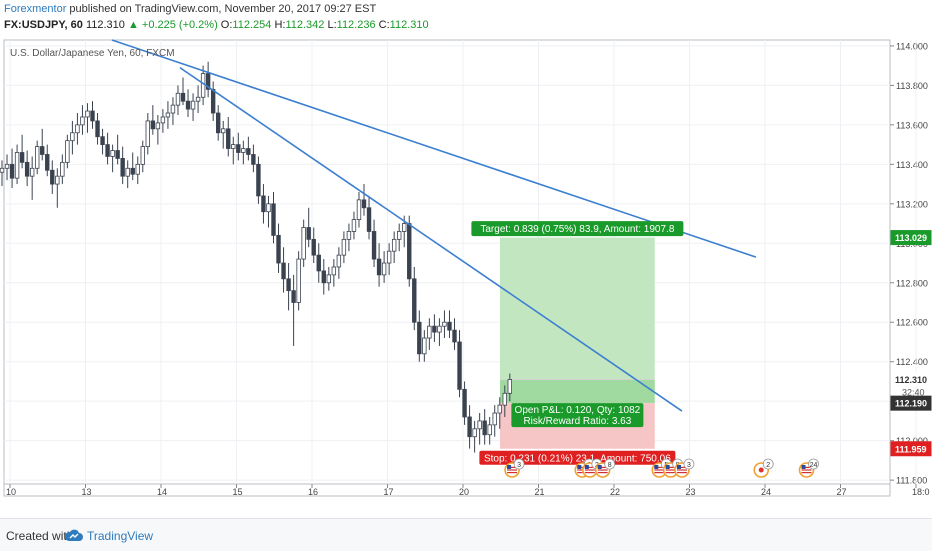 This screenshot has height=551, width=932. What do you see at coordinates (11, 492) in the screenshot?
I see `x-tick-label: 10` at bounding box center [11, 492].